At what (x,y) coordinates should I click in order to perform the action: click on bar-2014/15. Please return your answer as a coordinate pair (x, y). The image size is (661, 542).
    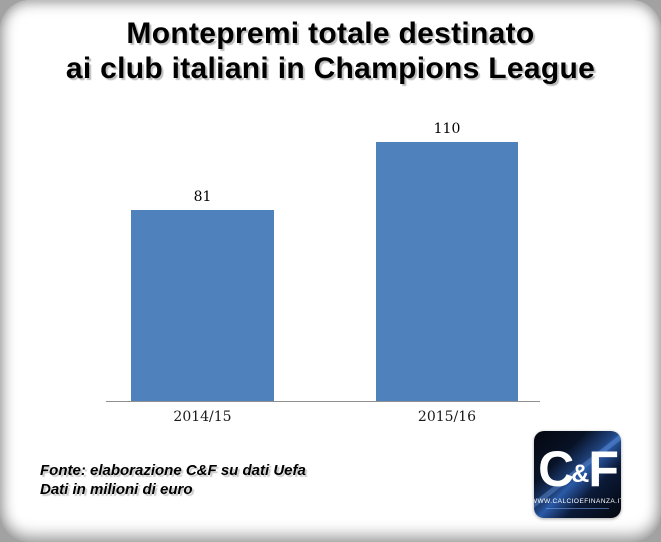
    Looking at the image, I should click on (202, 305).